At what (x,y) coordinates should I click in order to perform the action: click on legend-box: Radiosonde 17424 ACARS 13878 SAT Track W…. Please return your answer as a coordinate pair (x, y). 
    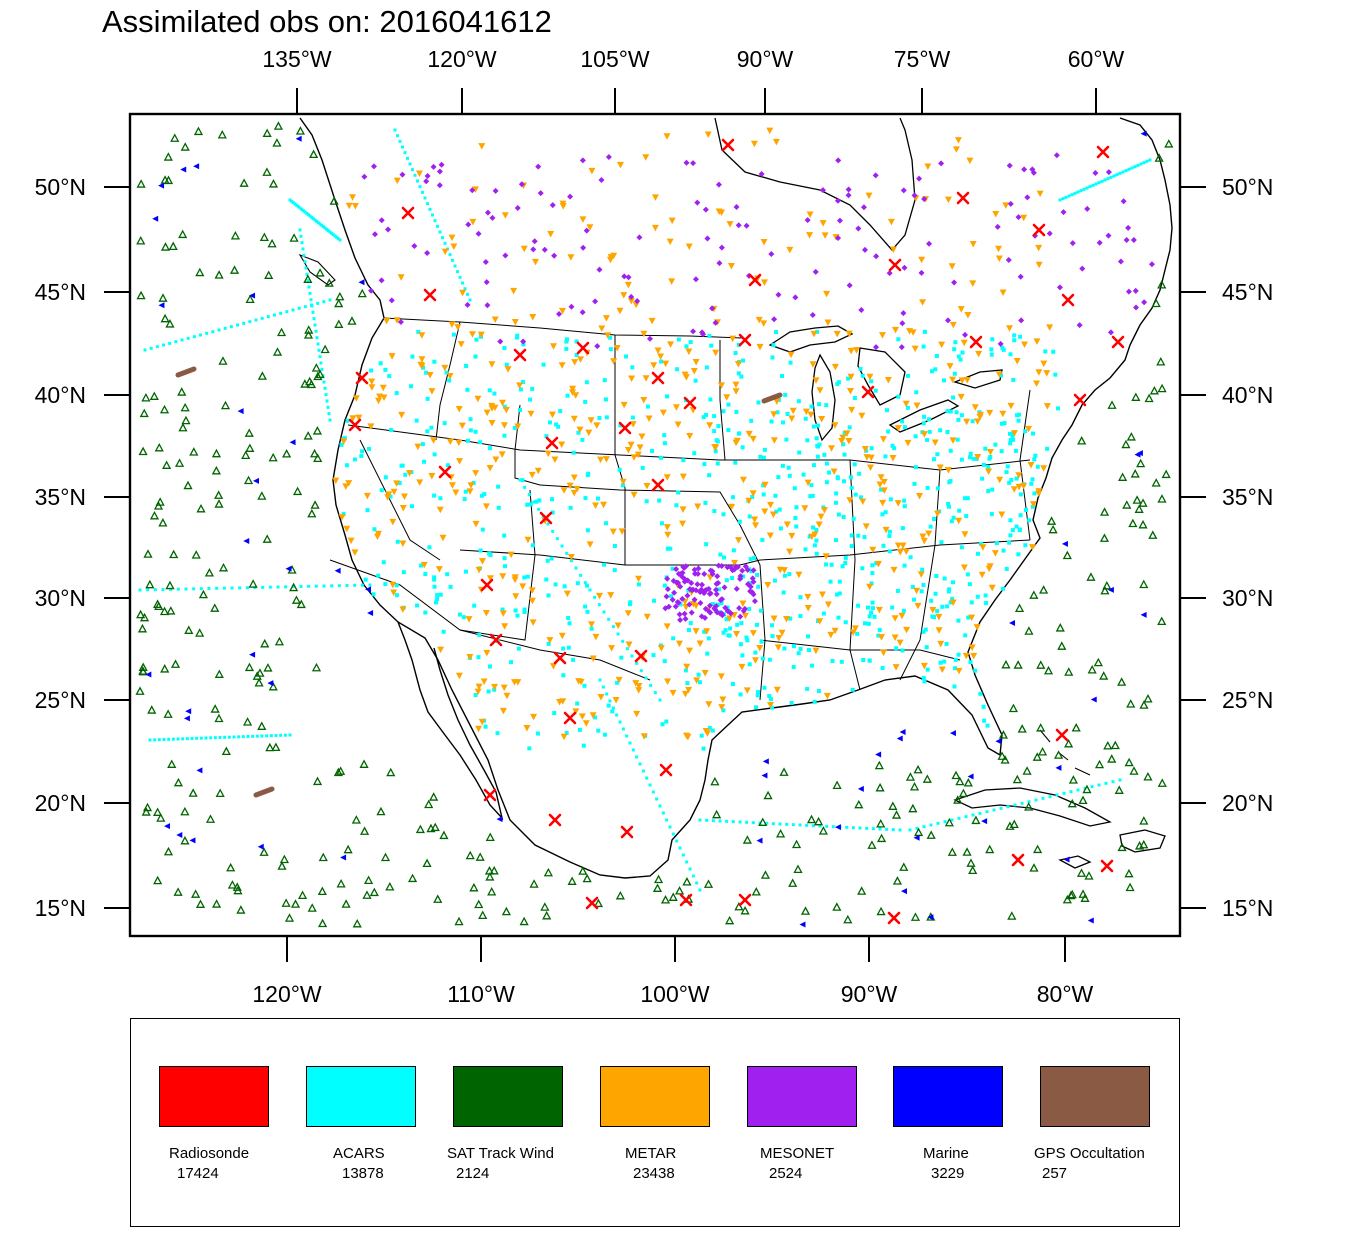
    Looking at the image, I should click on (655, 1122).